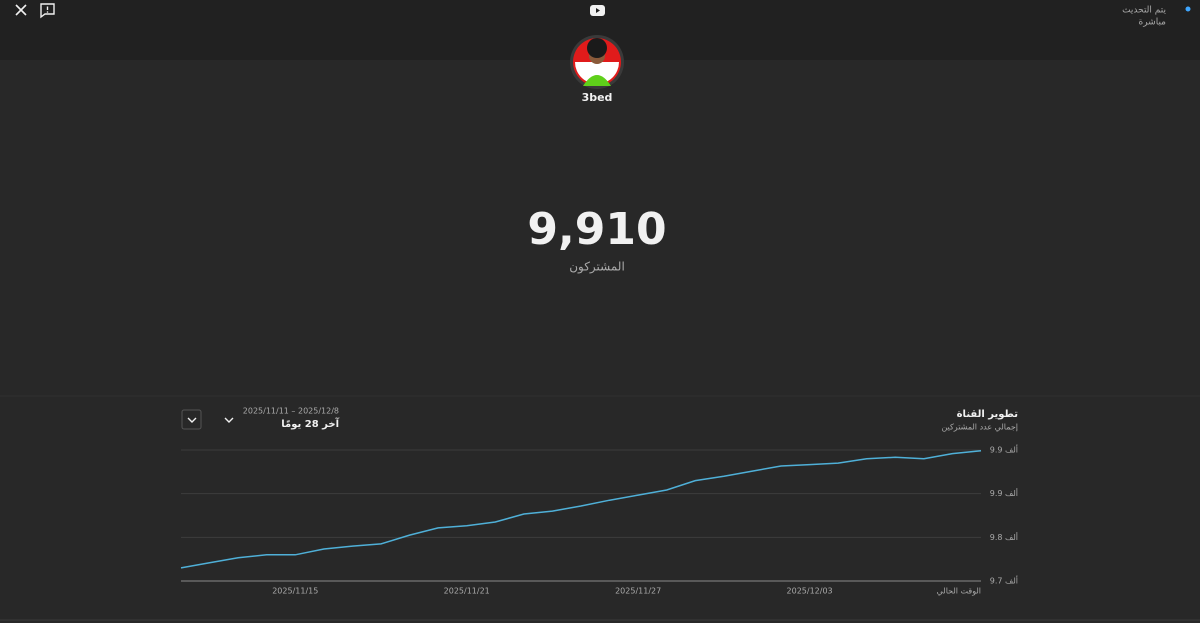 The height and width of the screenshot is (623, 1200). Describe the element at coordinates (191, 419) in the screenshot. I see `metric-dropdown` at that location.